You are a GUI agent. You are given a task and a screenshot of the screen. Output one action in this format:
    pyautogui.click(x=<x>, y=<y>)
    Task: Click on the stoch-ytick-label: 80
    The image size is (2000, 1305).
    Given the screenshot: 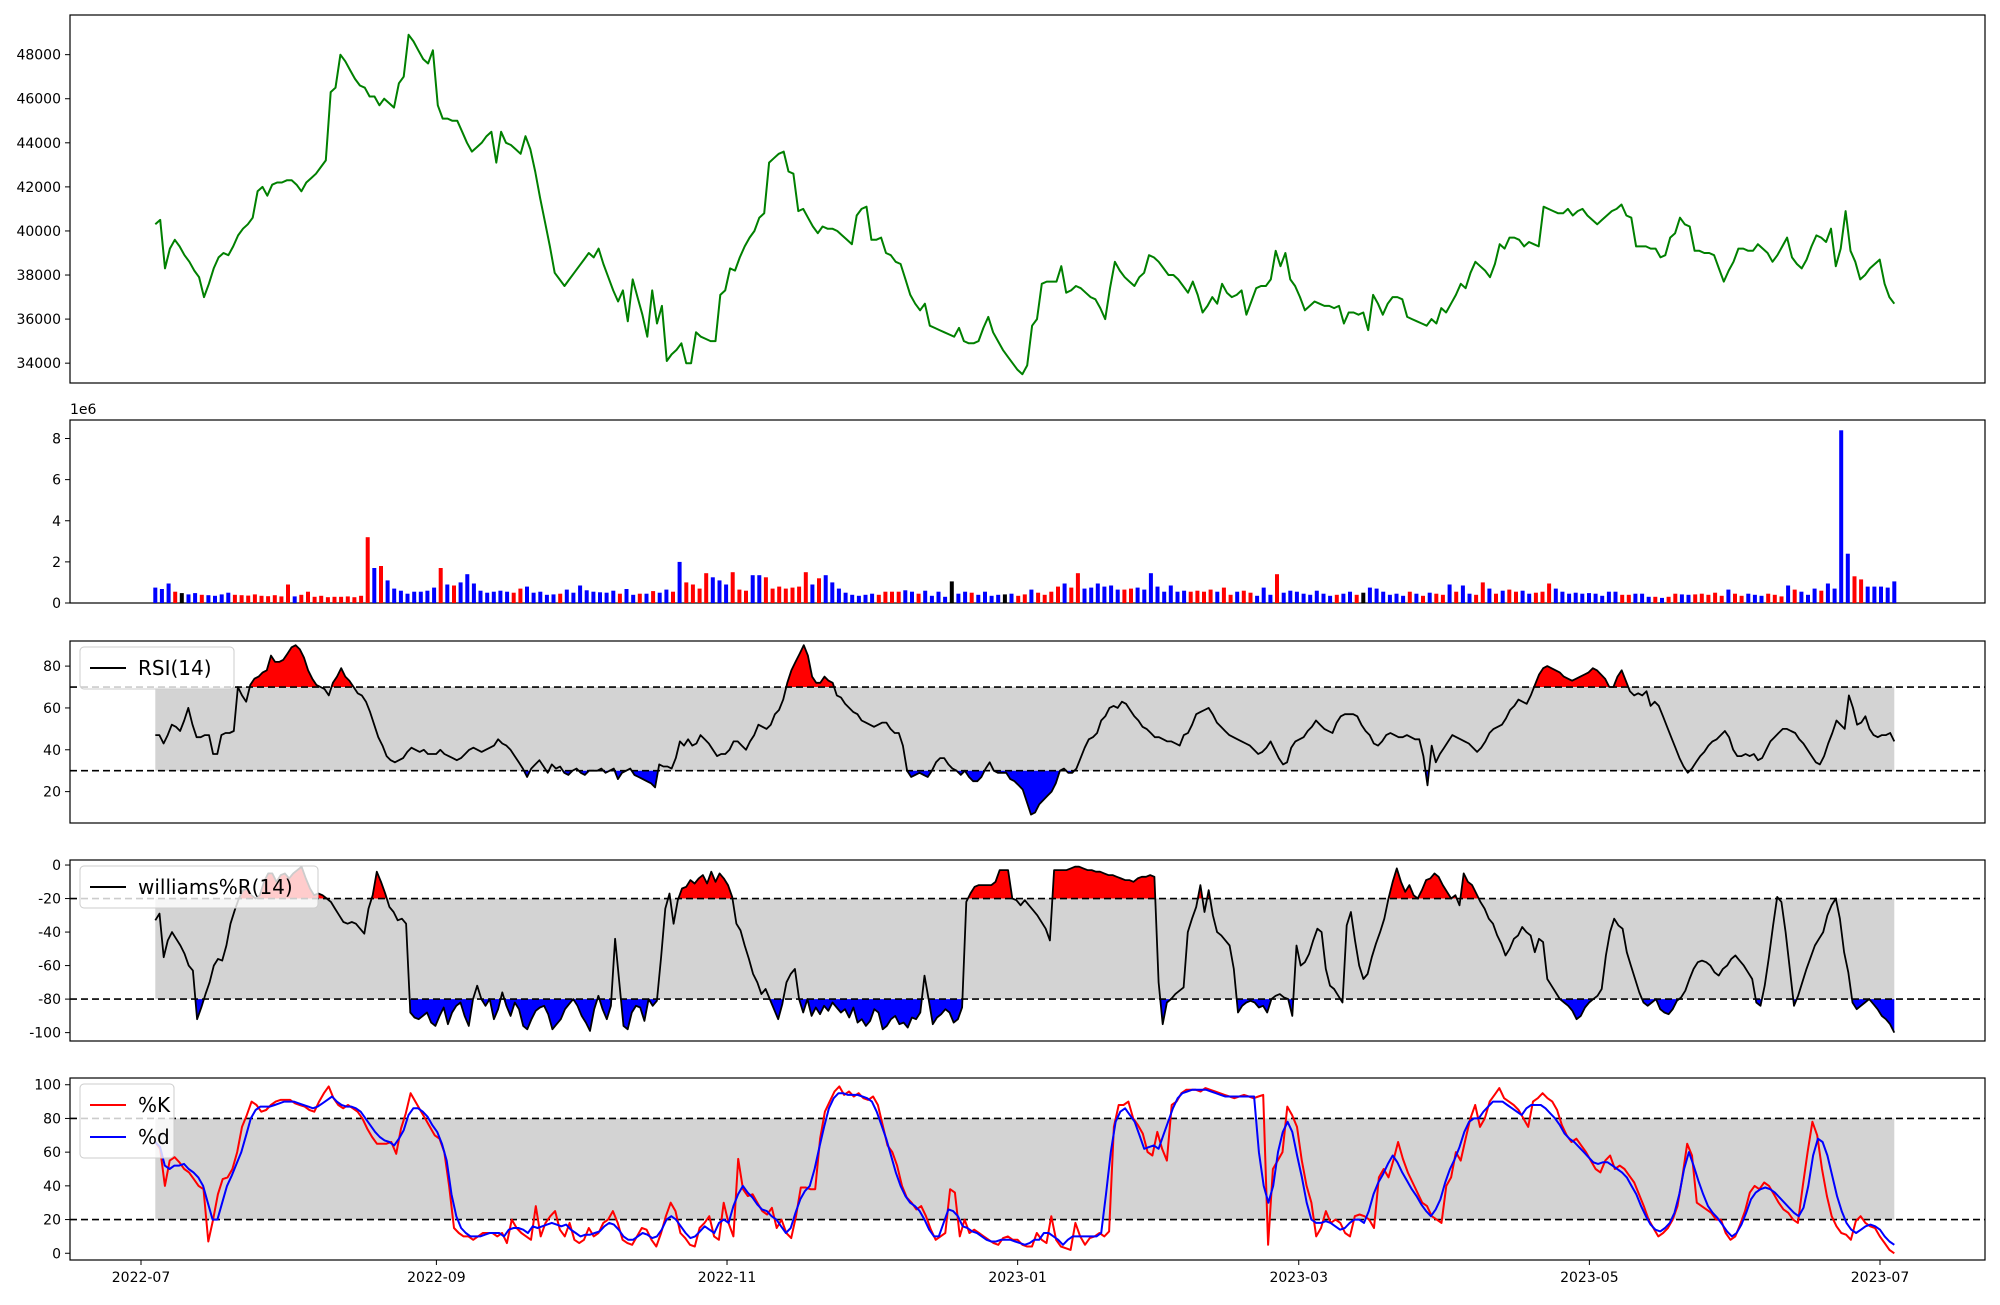 What is the action you would take?
    pyautogui.click(x=52, y=1119)
    